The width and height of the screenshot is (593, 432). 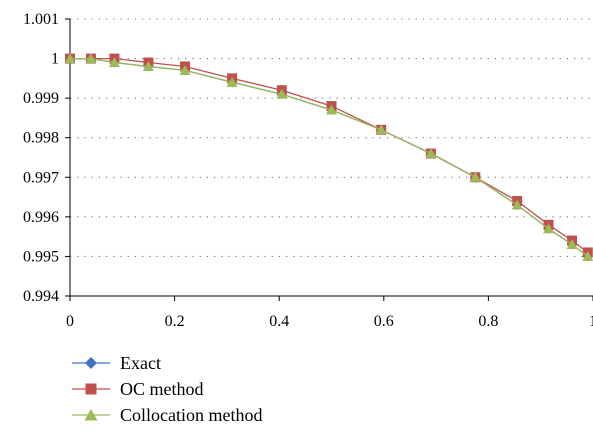 What do you see at coordinates (41, 217) in the screenshot?
I see `y-tick-label: 0.996` at bounding box center [41, 217].